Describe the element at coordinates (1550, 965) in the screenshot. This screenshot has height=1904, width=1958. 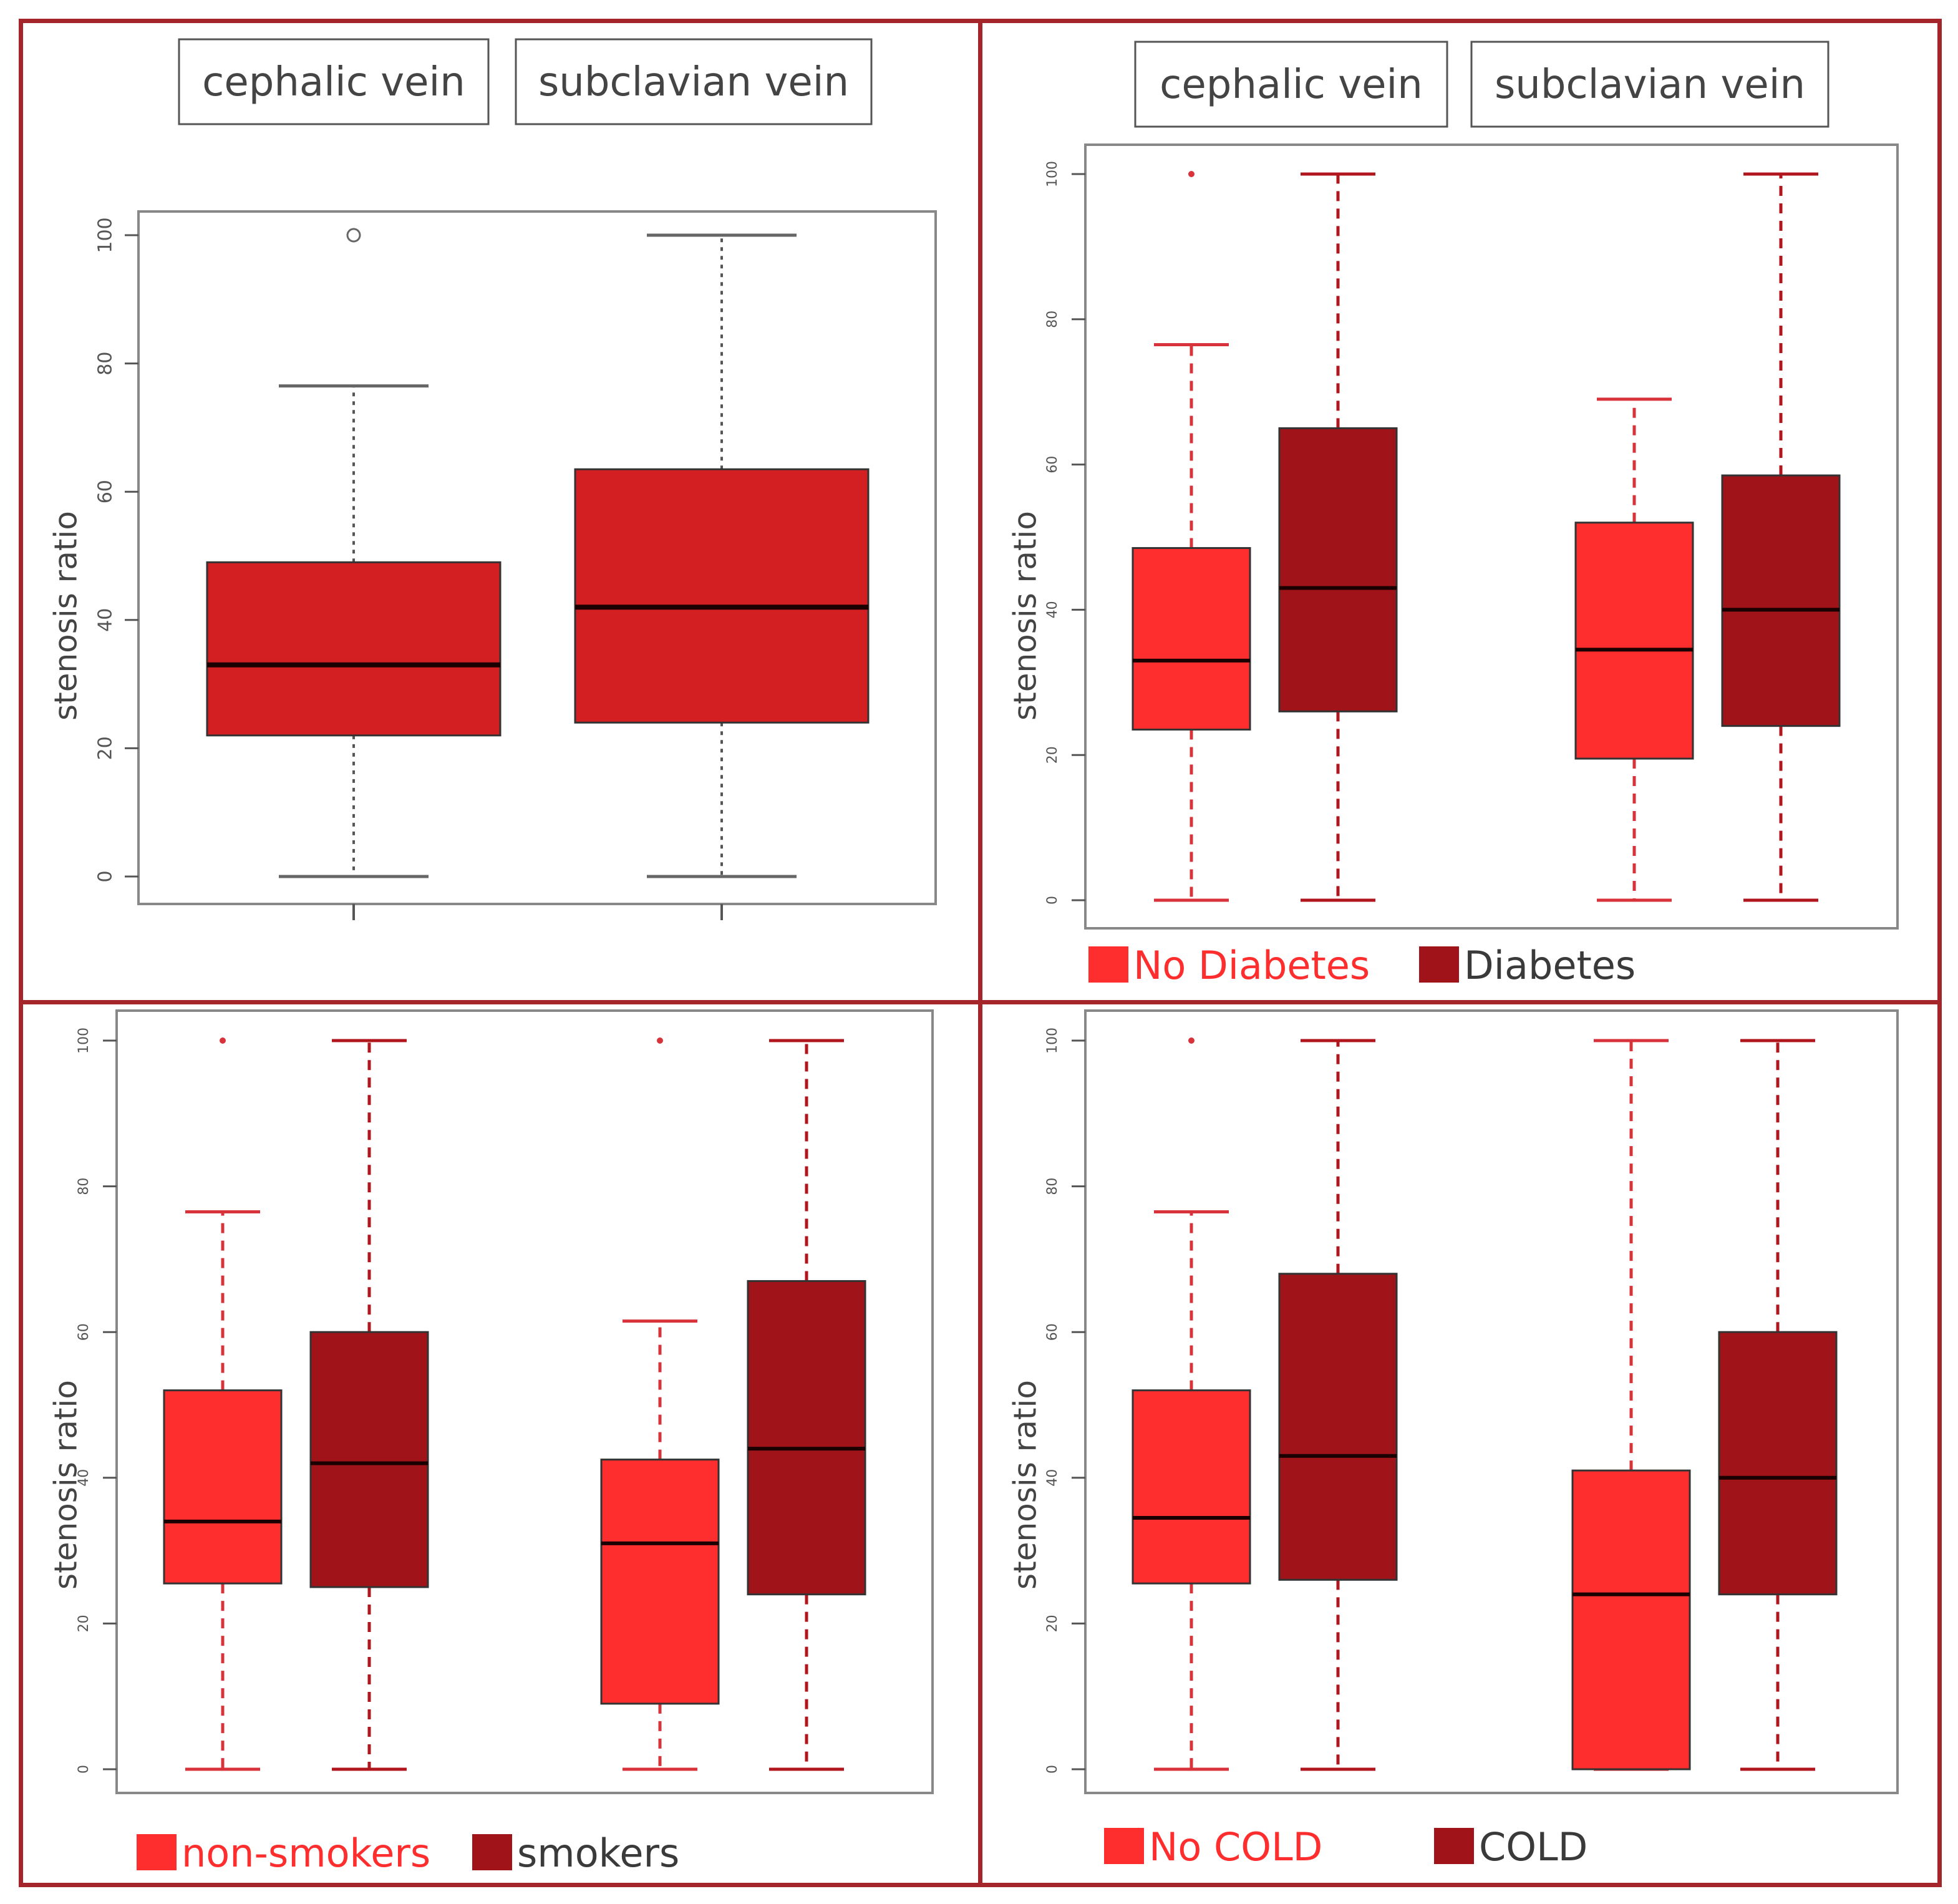
I see `legend-label: Diabetes` at that location.